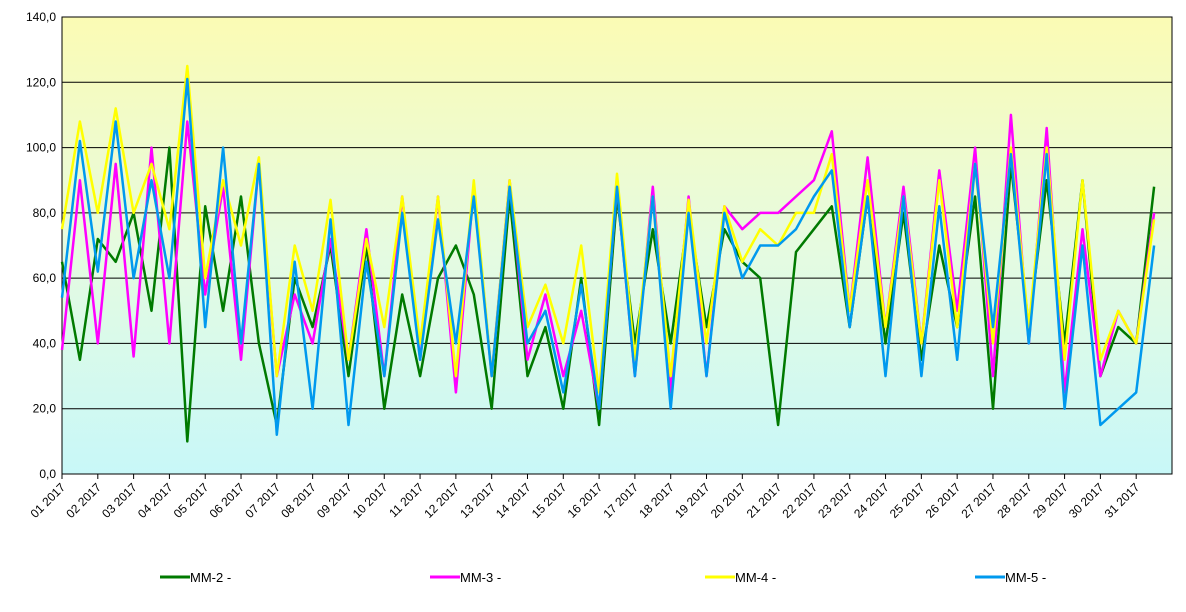 Image resolution: width=1186 pixels, height=612 pixels. Describe the element at coordinates (41, 17) in the screenshot. I see `y-tick-label: 140,0` at that location.